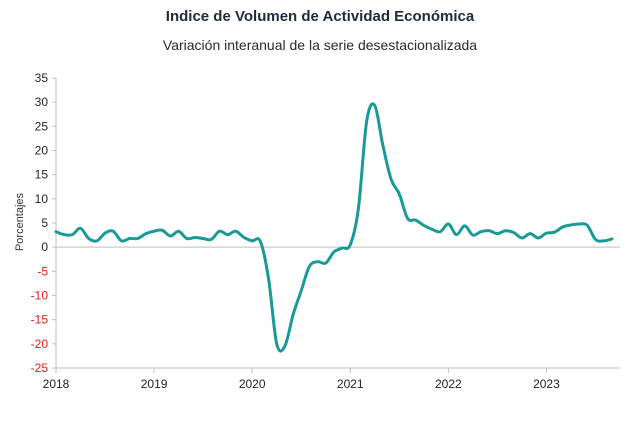 Image resolution: width=640 pixels, height=424 pixels. What do you see at coordinates (40, 368) in the screenshot?
I see `y-tick-label: -25` at bounding box center [40, 368].